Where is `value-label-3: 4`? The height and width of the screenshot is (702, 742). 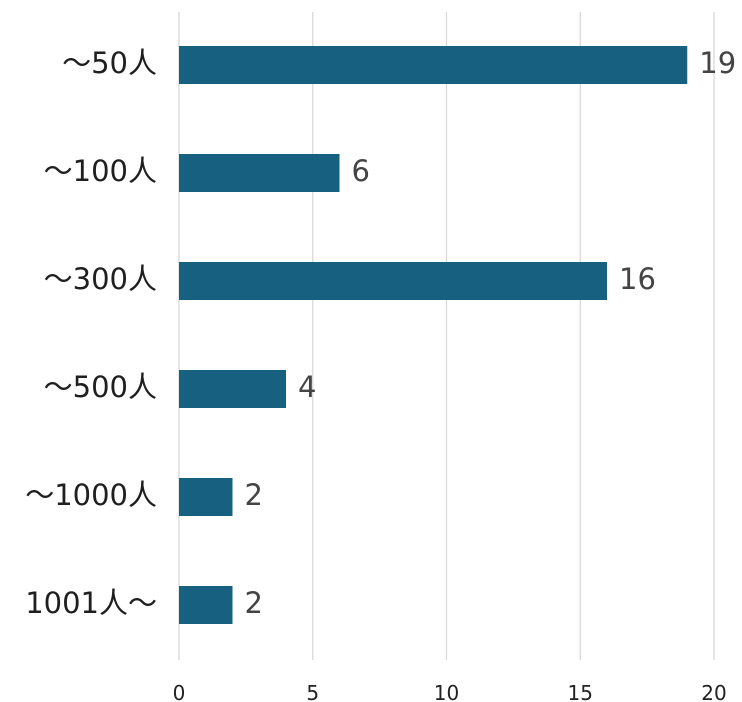
value-label-3: 4 is located at coordinates (307, 387).